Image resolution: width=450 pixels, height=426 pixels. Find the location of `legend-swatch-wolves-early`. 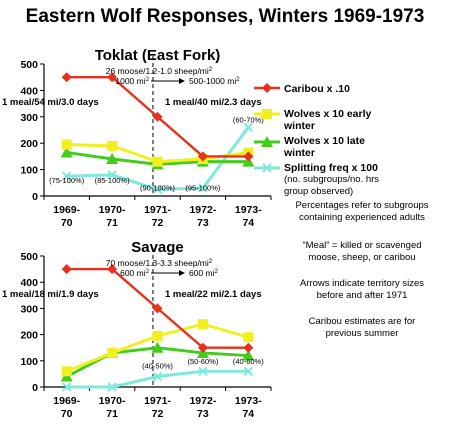

legend-swatch-wolves-early is located at coordinates (267, 114).